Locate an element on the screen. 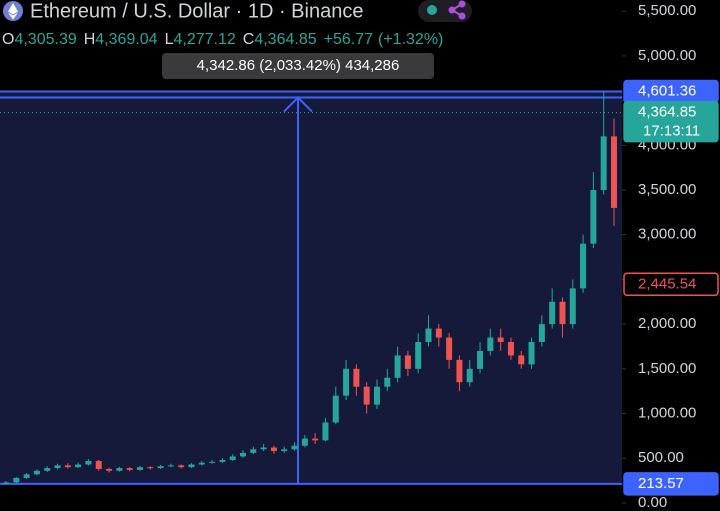  status-dot is located at coordinates (432, 10).